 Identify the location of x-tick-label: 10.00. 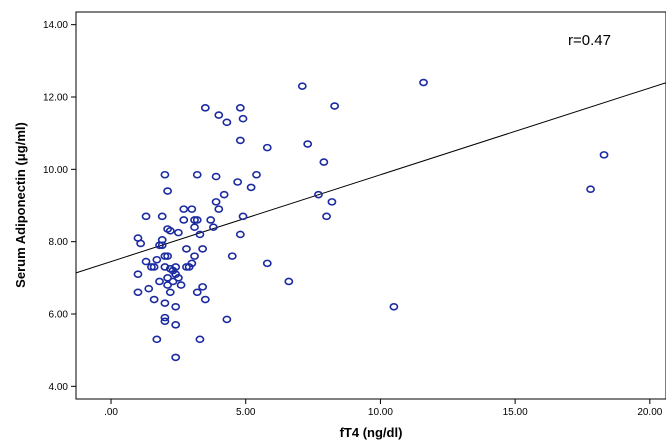
(380, 412).